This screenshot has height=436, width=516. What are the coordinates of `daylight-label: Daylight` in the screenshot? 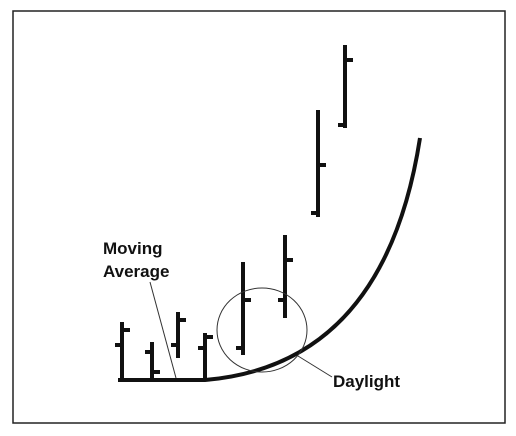 It's located at (366, 381).